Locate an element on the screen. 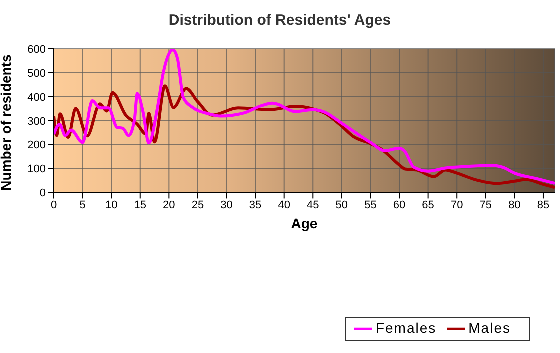 Image resolution: width=560 pixels, height=353 pixels. x-axis-title: Age is located at coordinates (304, 224).